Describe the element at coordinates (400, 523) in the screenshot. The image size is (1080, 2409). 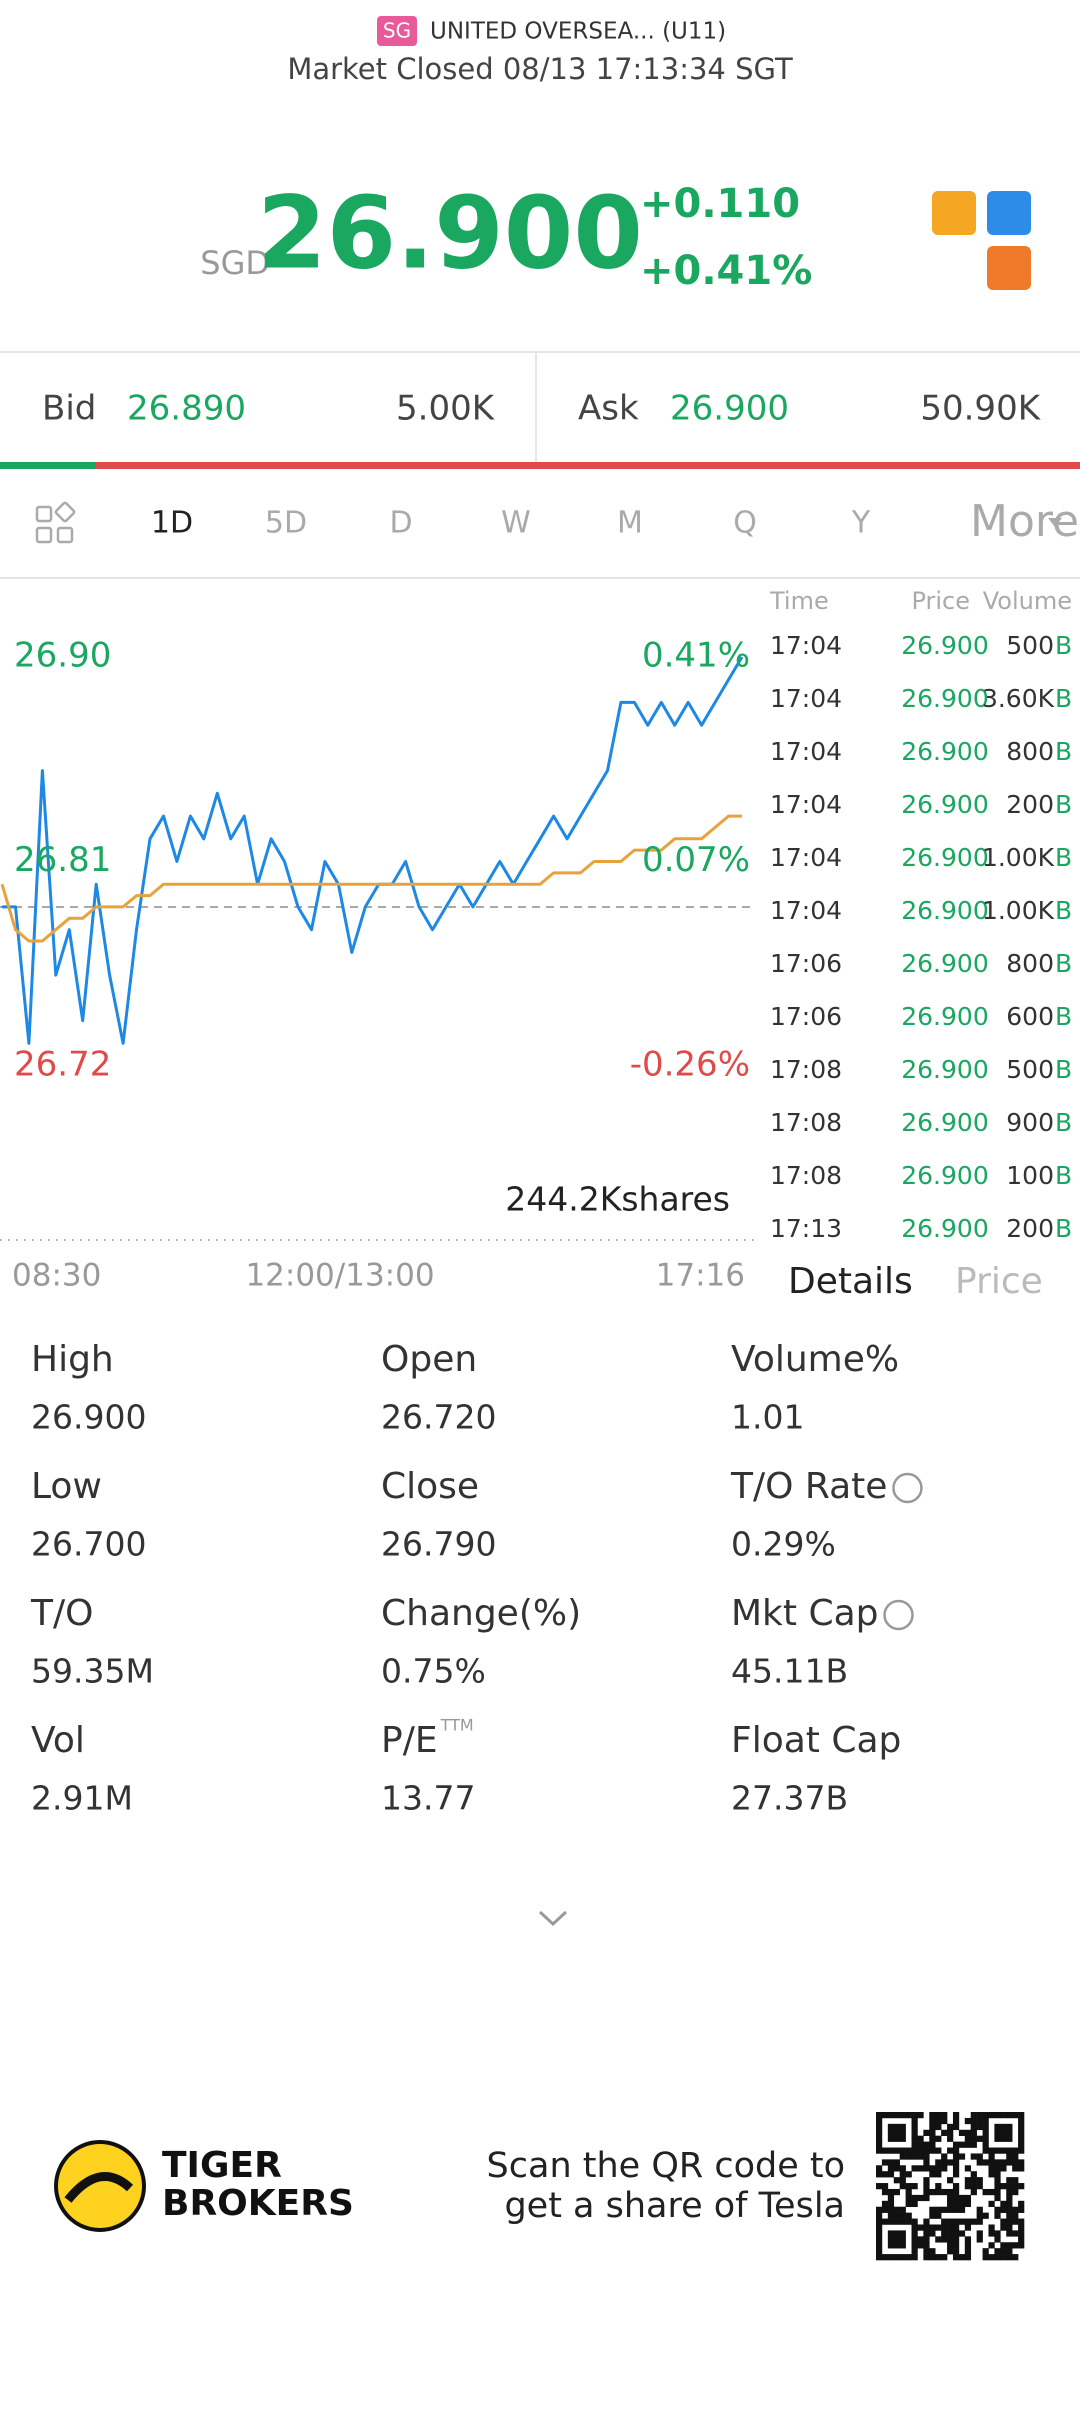
I see `period-tab: D` at that location.